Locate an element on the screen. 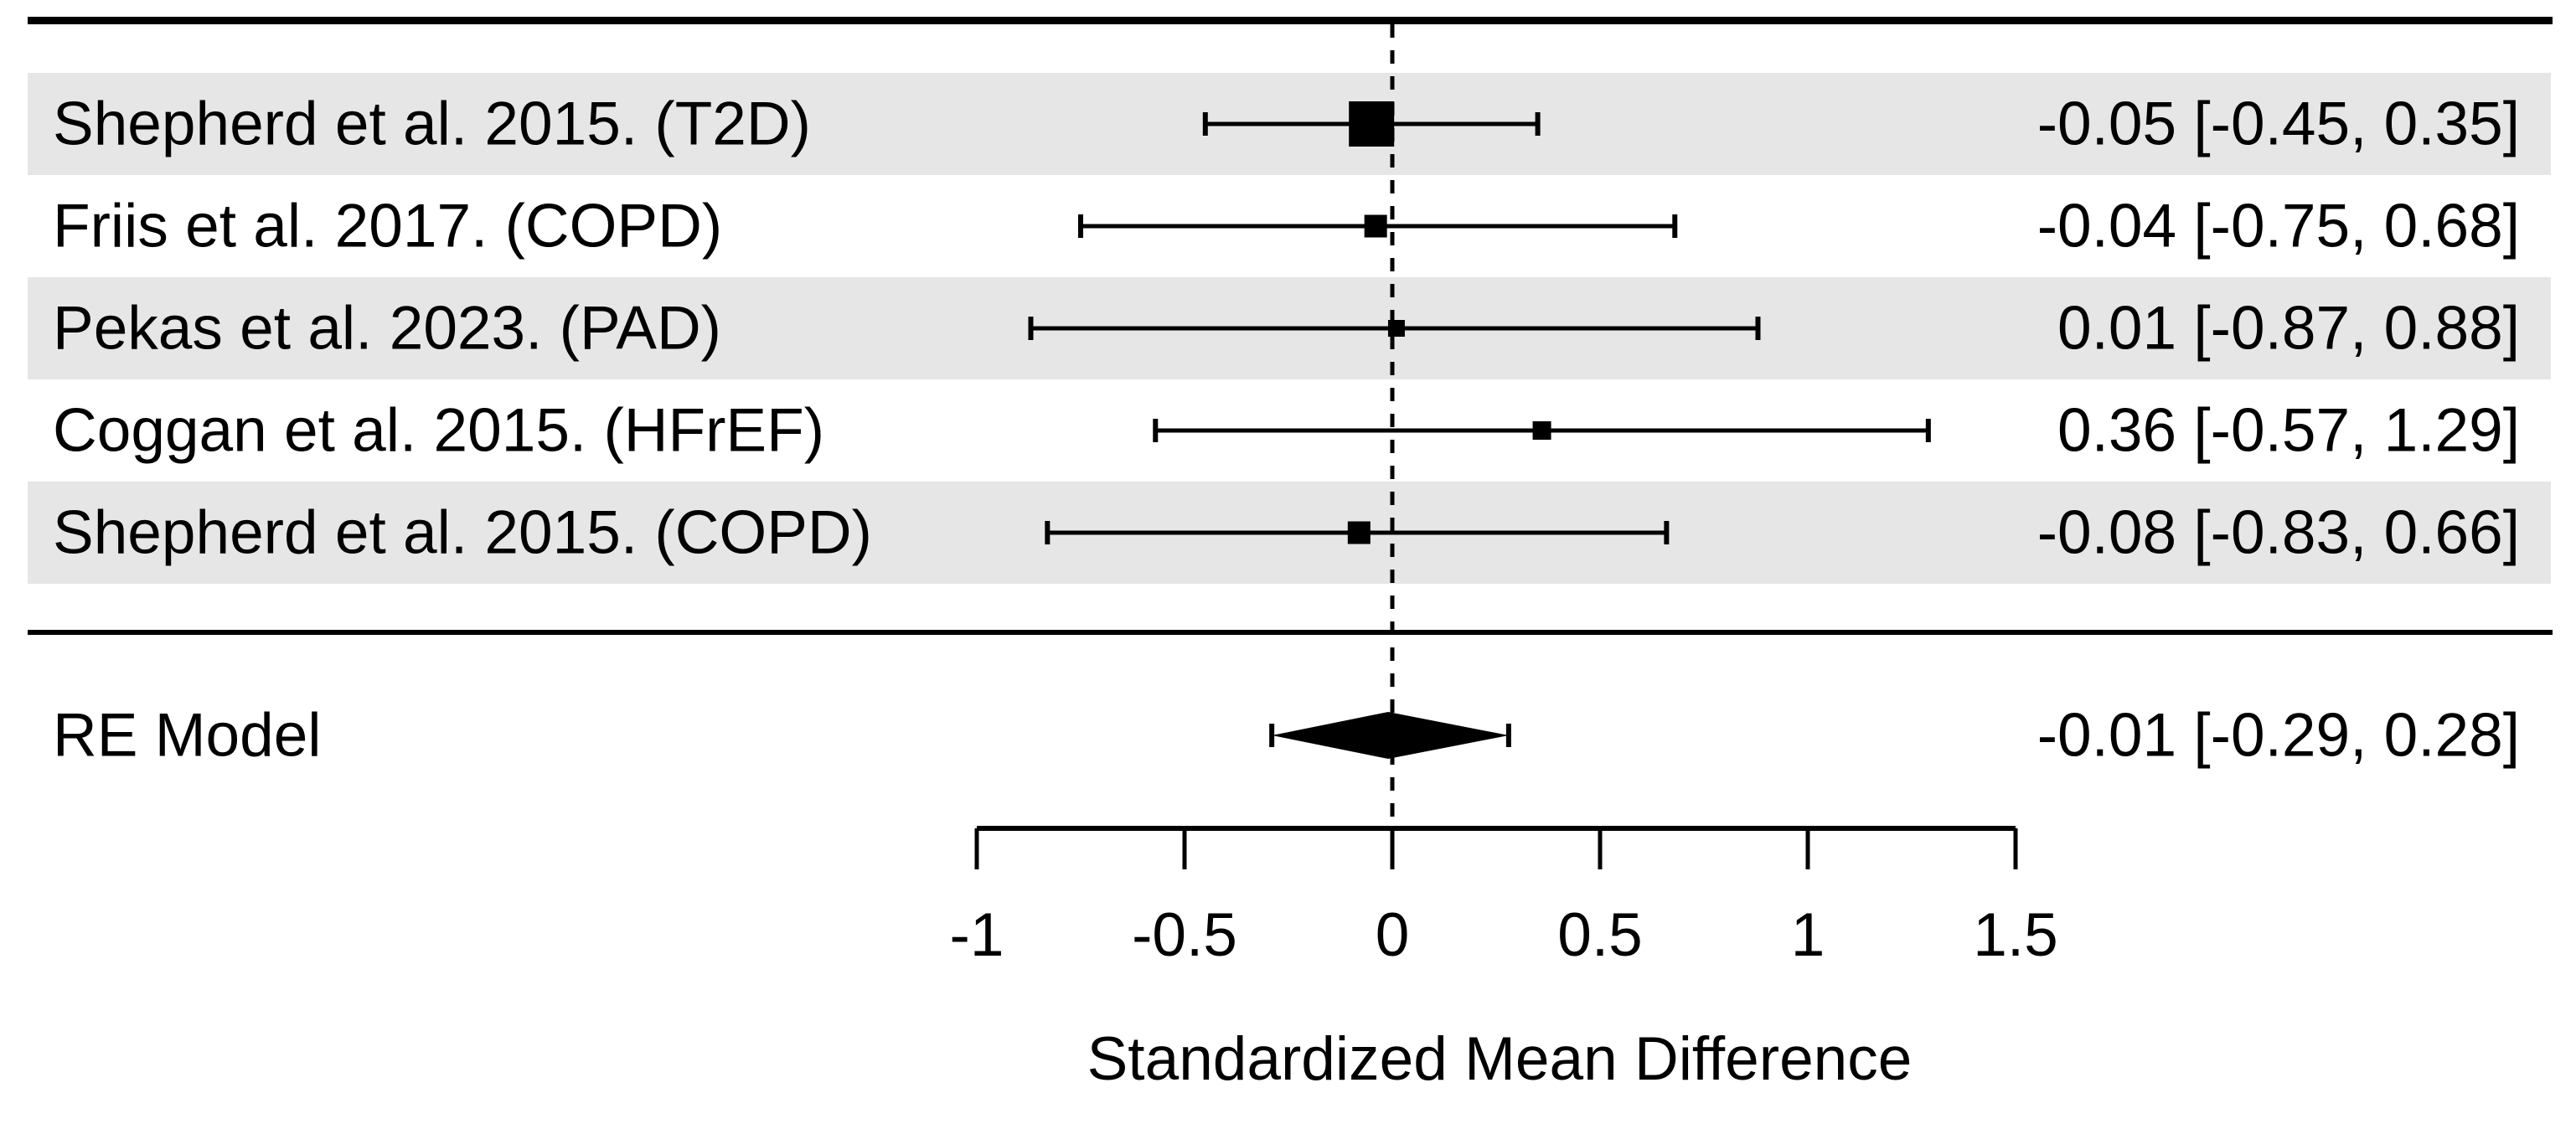 This screenshot has width=2576, height=1124. x-axis-tick-label: -0.5 is located at coordinates (1184, 935).